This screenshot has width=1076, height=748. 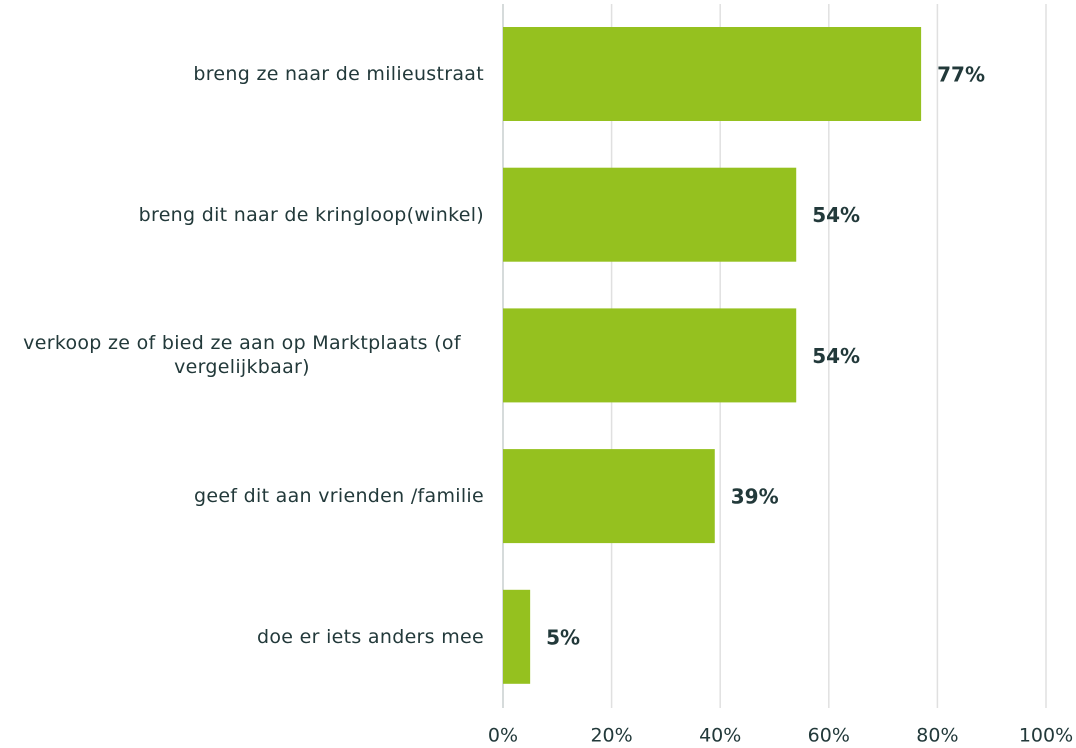 I want to click on category-label-box: breng dit naar de kringloop(winkel), so click(x=242, y=215).